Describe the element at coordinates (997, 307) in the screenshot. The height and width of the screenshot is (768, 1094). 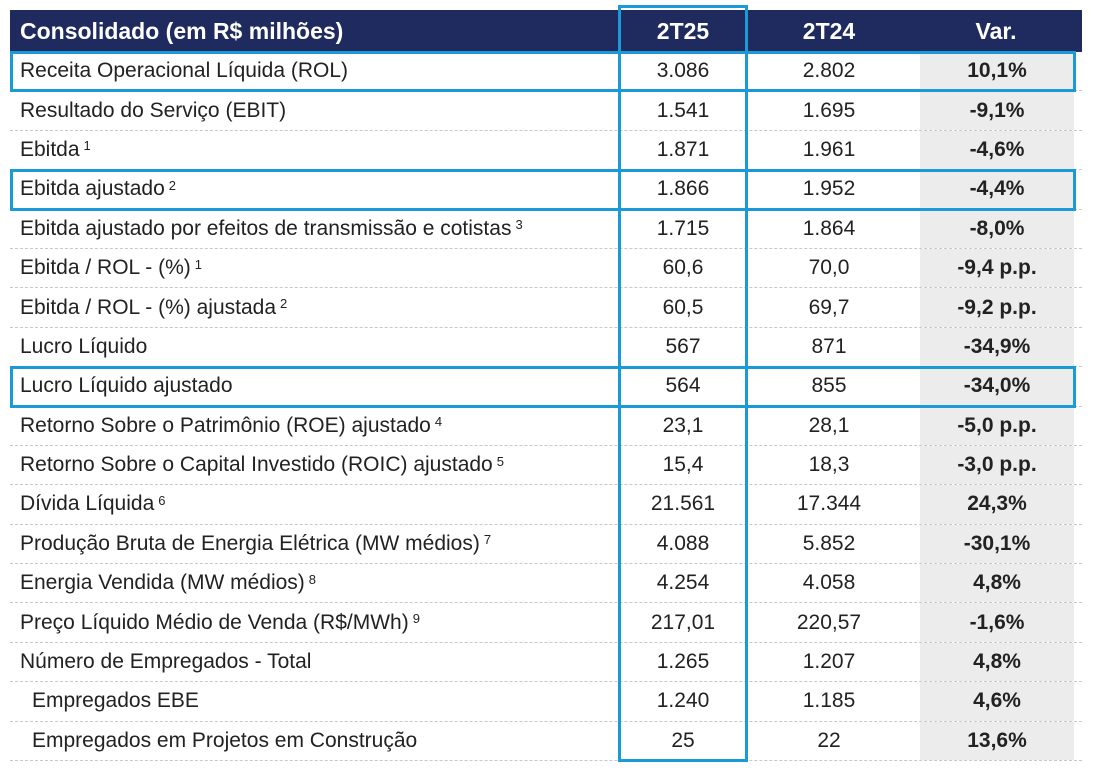
I see `value-var: -9,2 p.p.` at that location.